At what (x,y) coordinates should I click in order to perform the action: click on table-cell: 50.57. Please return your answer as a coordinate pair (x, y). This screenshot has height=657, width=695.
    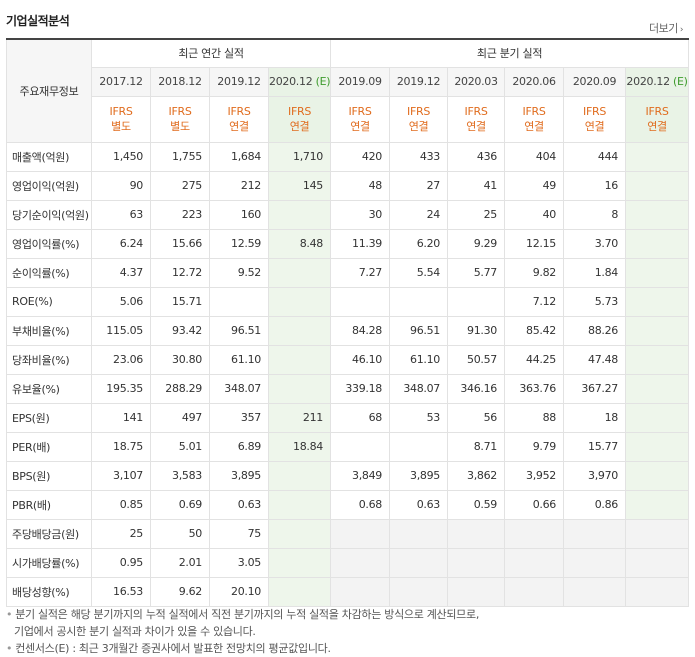
    Looking at the image, I should click on (476, 359).